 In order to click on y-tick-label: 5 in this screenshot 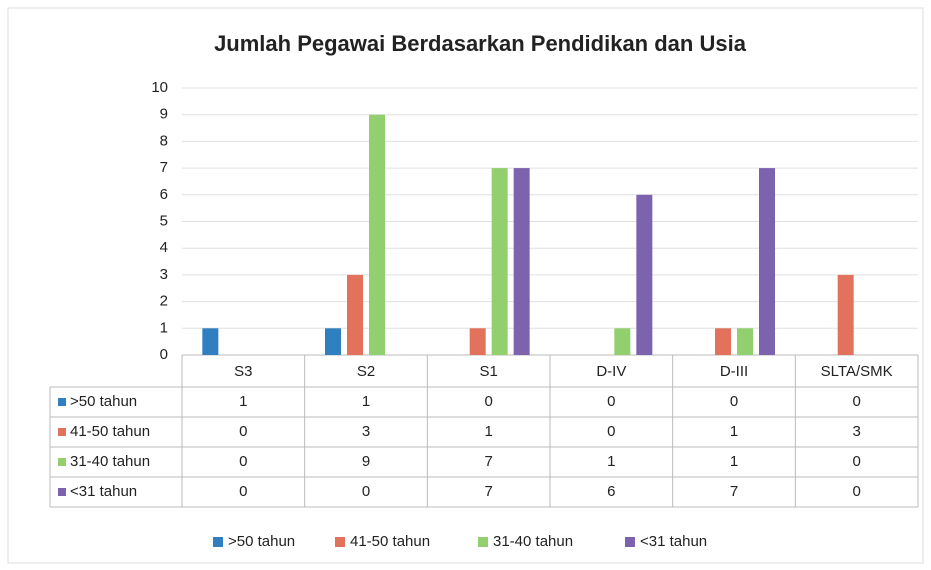, I will do `click(164, 220)`.